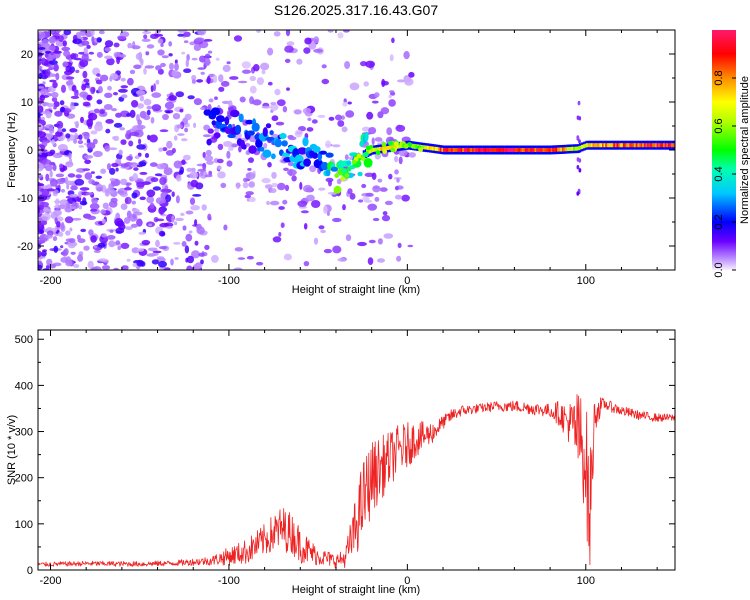 The width and height of the screenshot is (750, 600). I want to click on colorbar-tick-label: 0.2, so click(719, 221).